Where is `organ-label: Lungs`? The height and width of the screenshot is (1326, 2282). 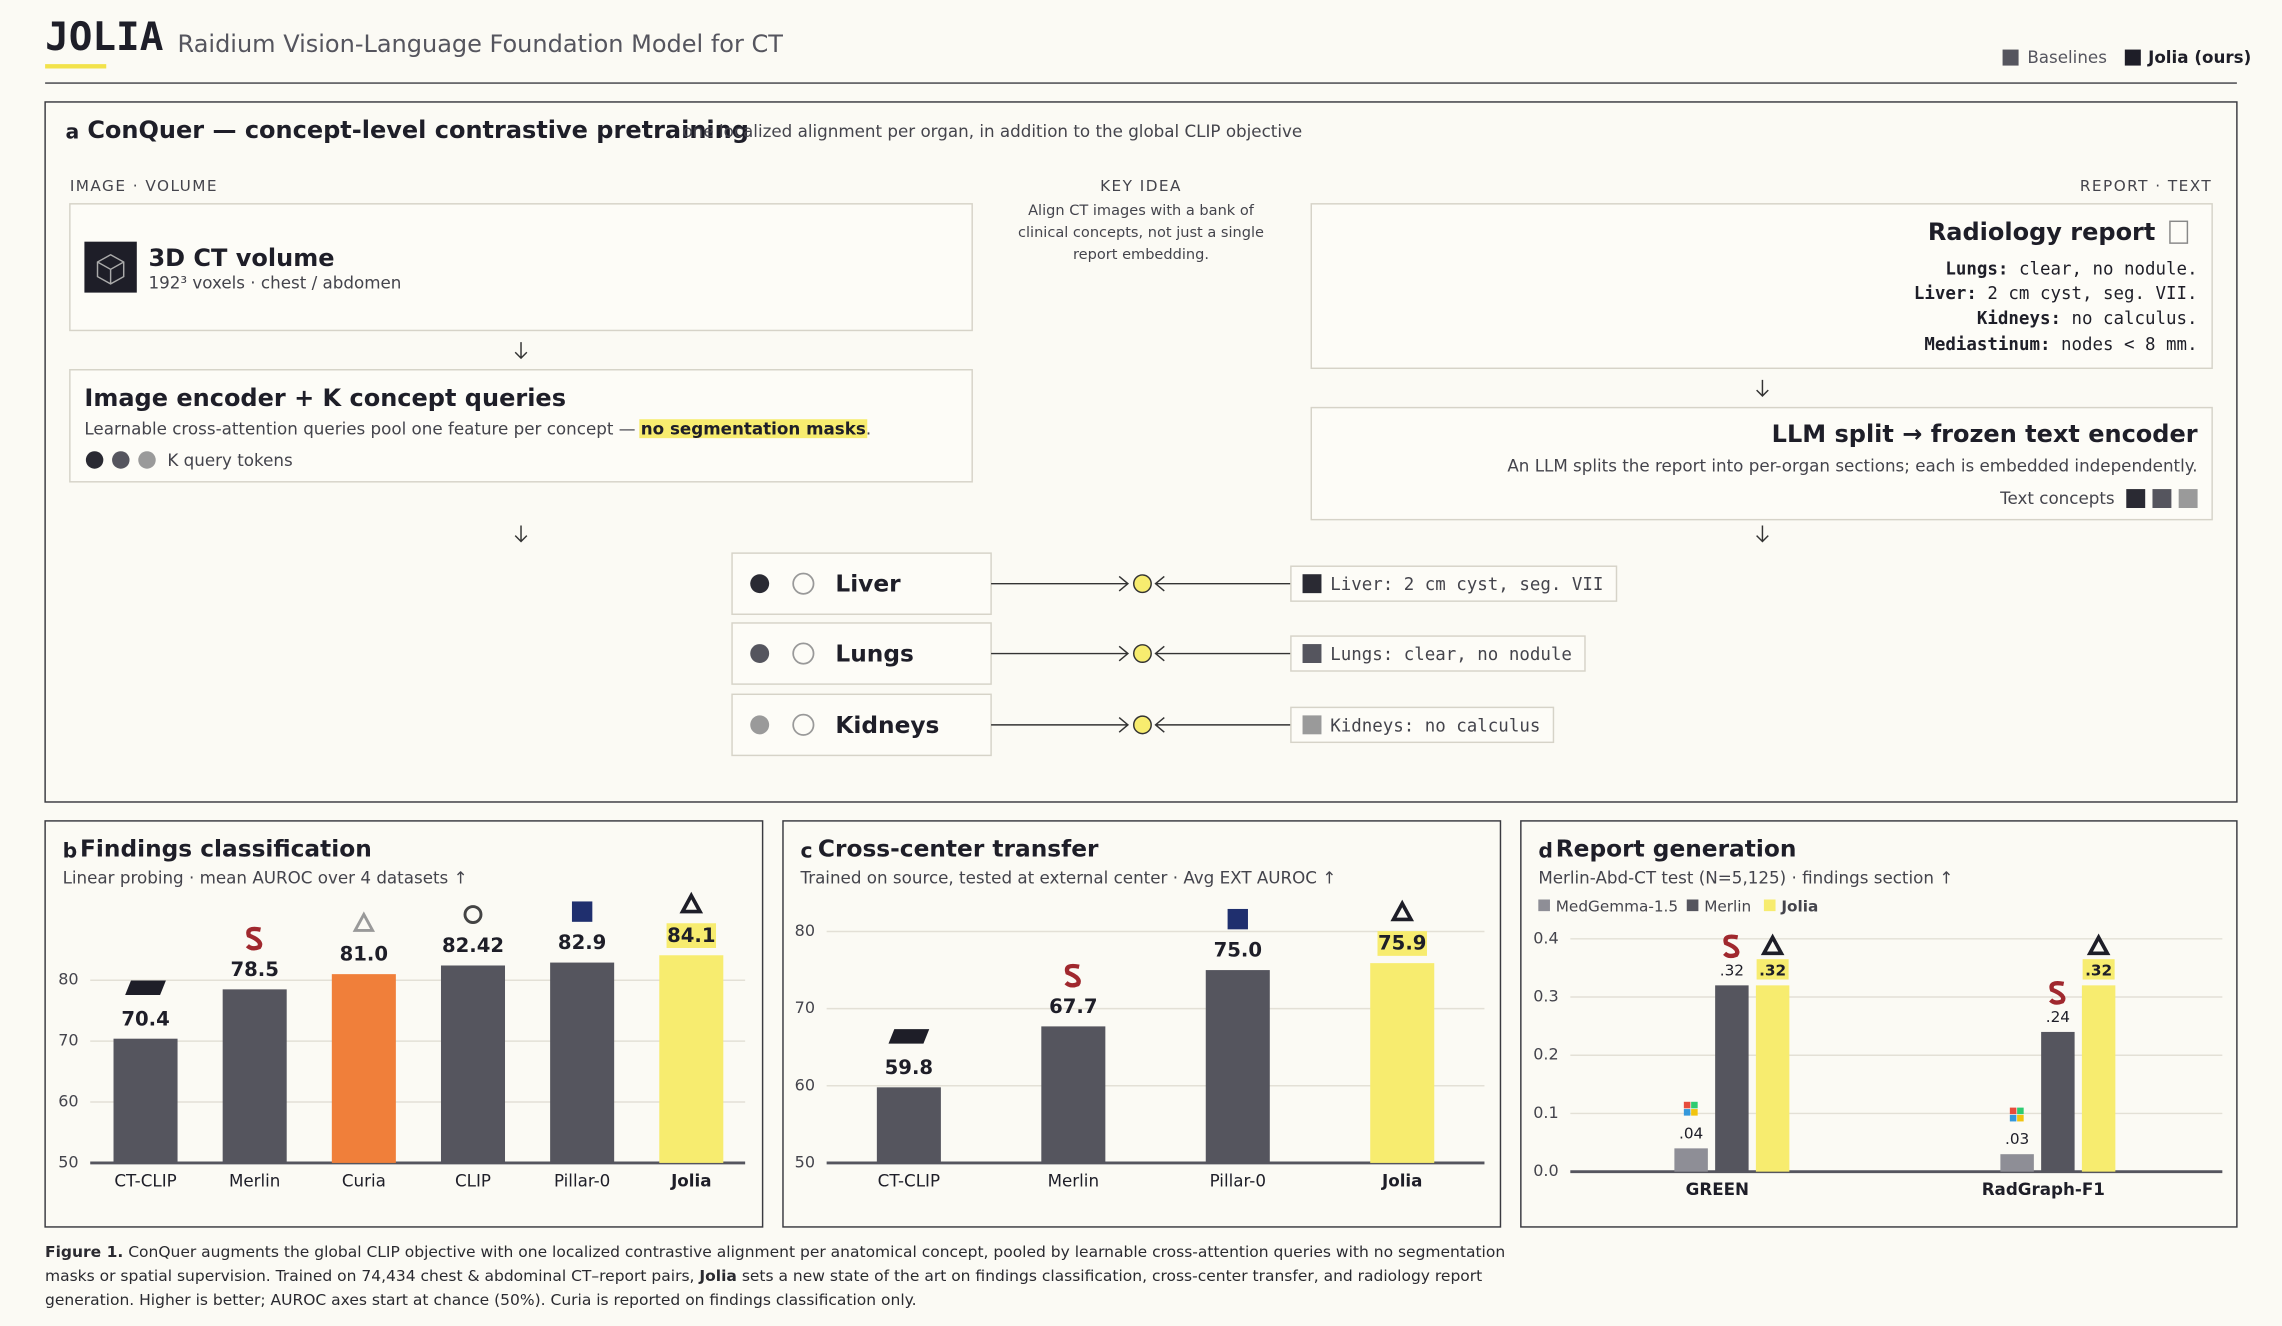 organ-label: Lungs is located at coordinates (874, 653).